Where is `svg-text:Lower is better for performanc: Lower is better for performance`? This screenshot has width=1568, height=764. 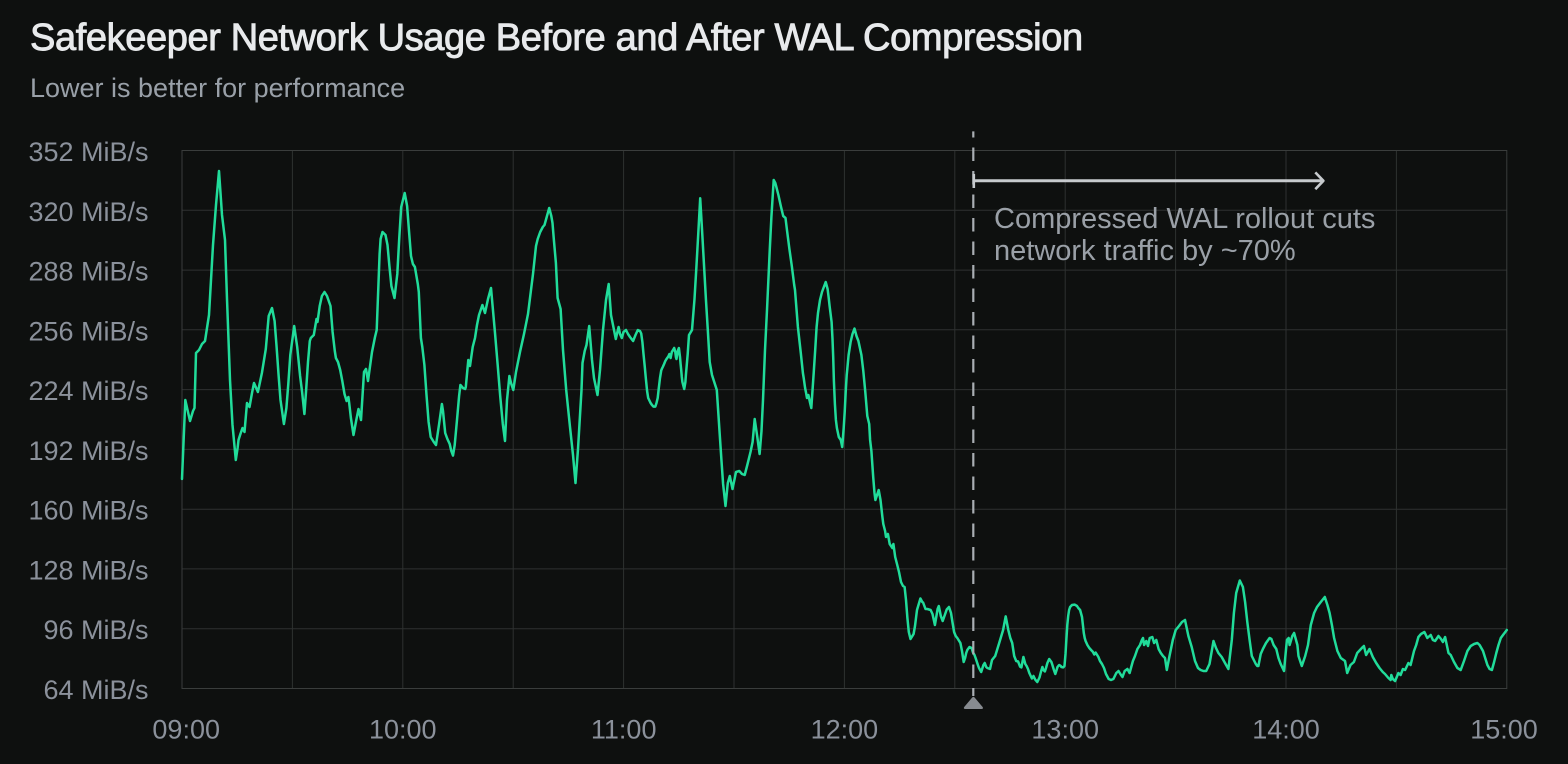
svg-text:Lower is better for performanc: Lower is better for performance is located at coordinates (217, 88).